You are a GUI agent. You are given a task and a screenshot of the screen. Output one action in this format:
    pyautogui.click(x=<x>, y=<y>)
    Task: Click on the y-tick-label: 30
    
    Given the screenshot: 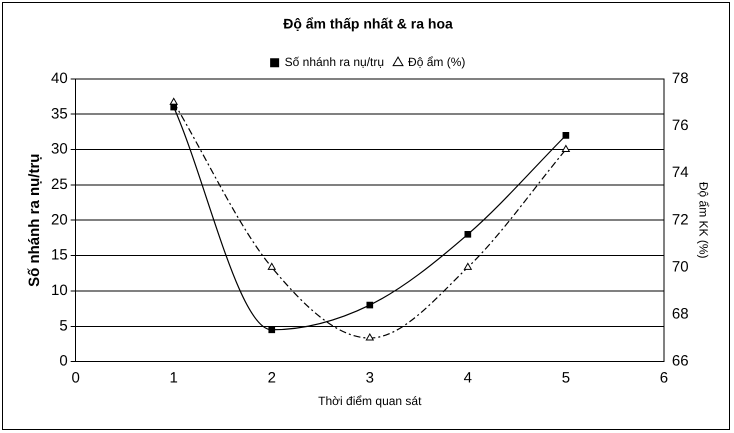 What is the action you would take?
    pyautogui.click(x=59, y=149)
    